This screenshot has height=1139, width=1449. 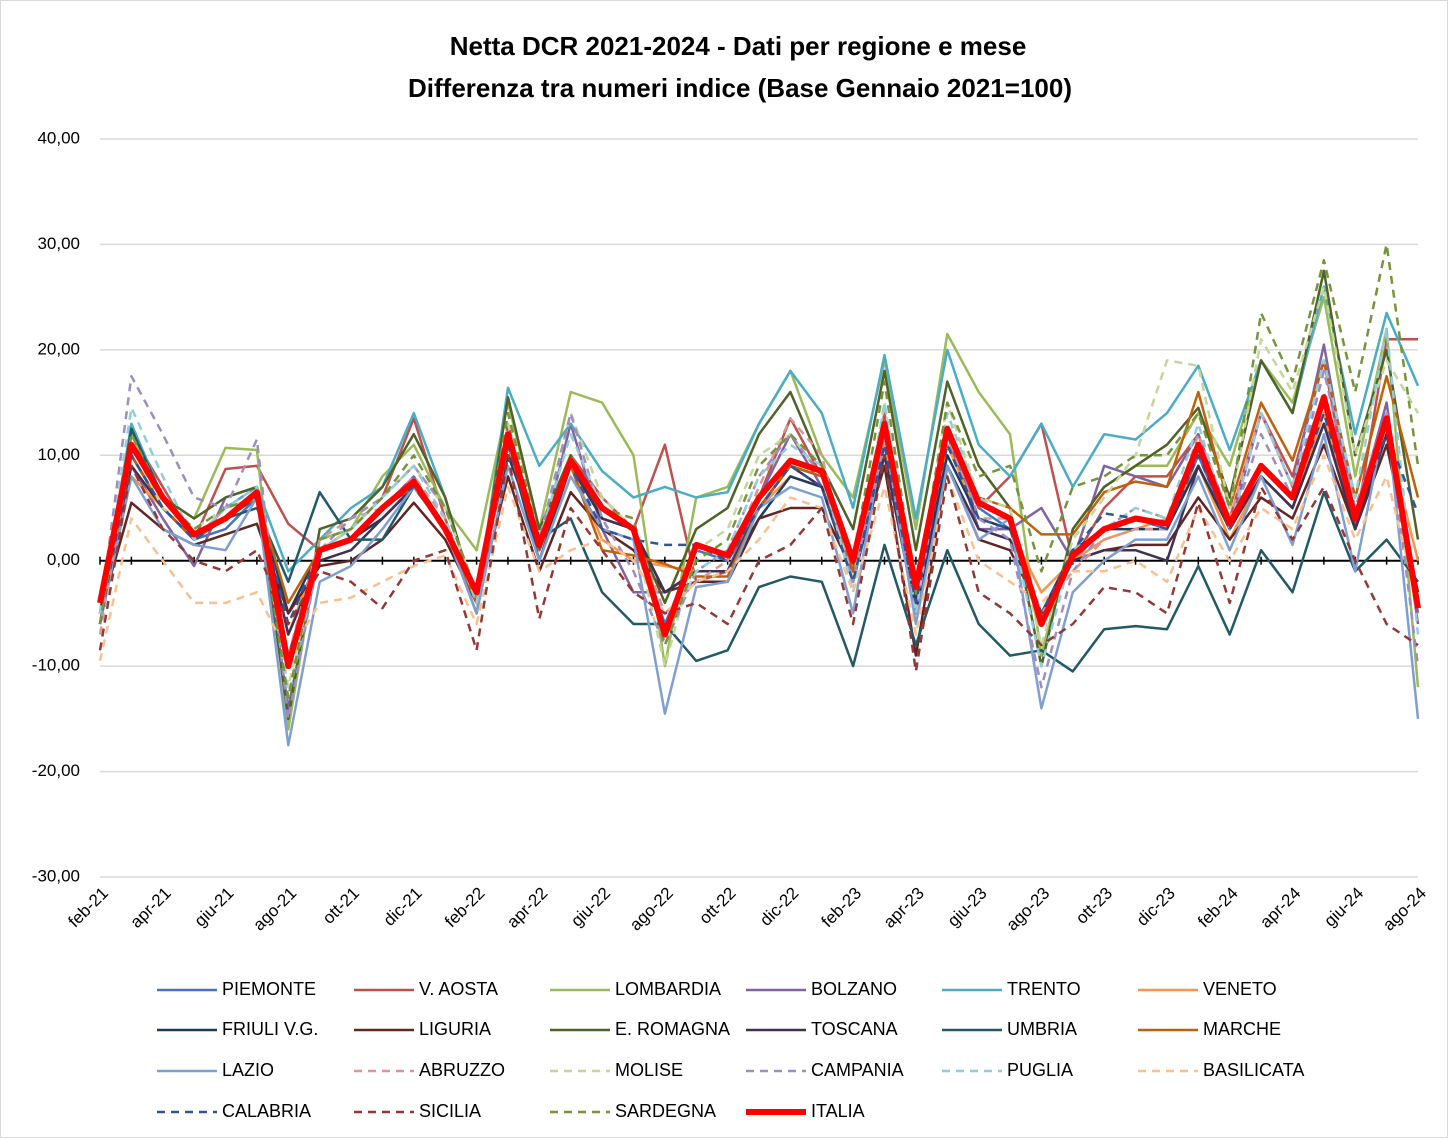 What do you see at coordinates (58, 243) in the screenshot?
I see `y-tick-label: 30,00` at bounding box center [58, 243].